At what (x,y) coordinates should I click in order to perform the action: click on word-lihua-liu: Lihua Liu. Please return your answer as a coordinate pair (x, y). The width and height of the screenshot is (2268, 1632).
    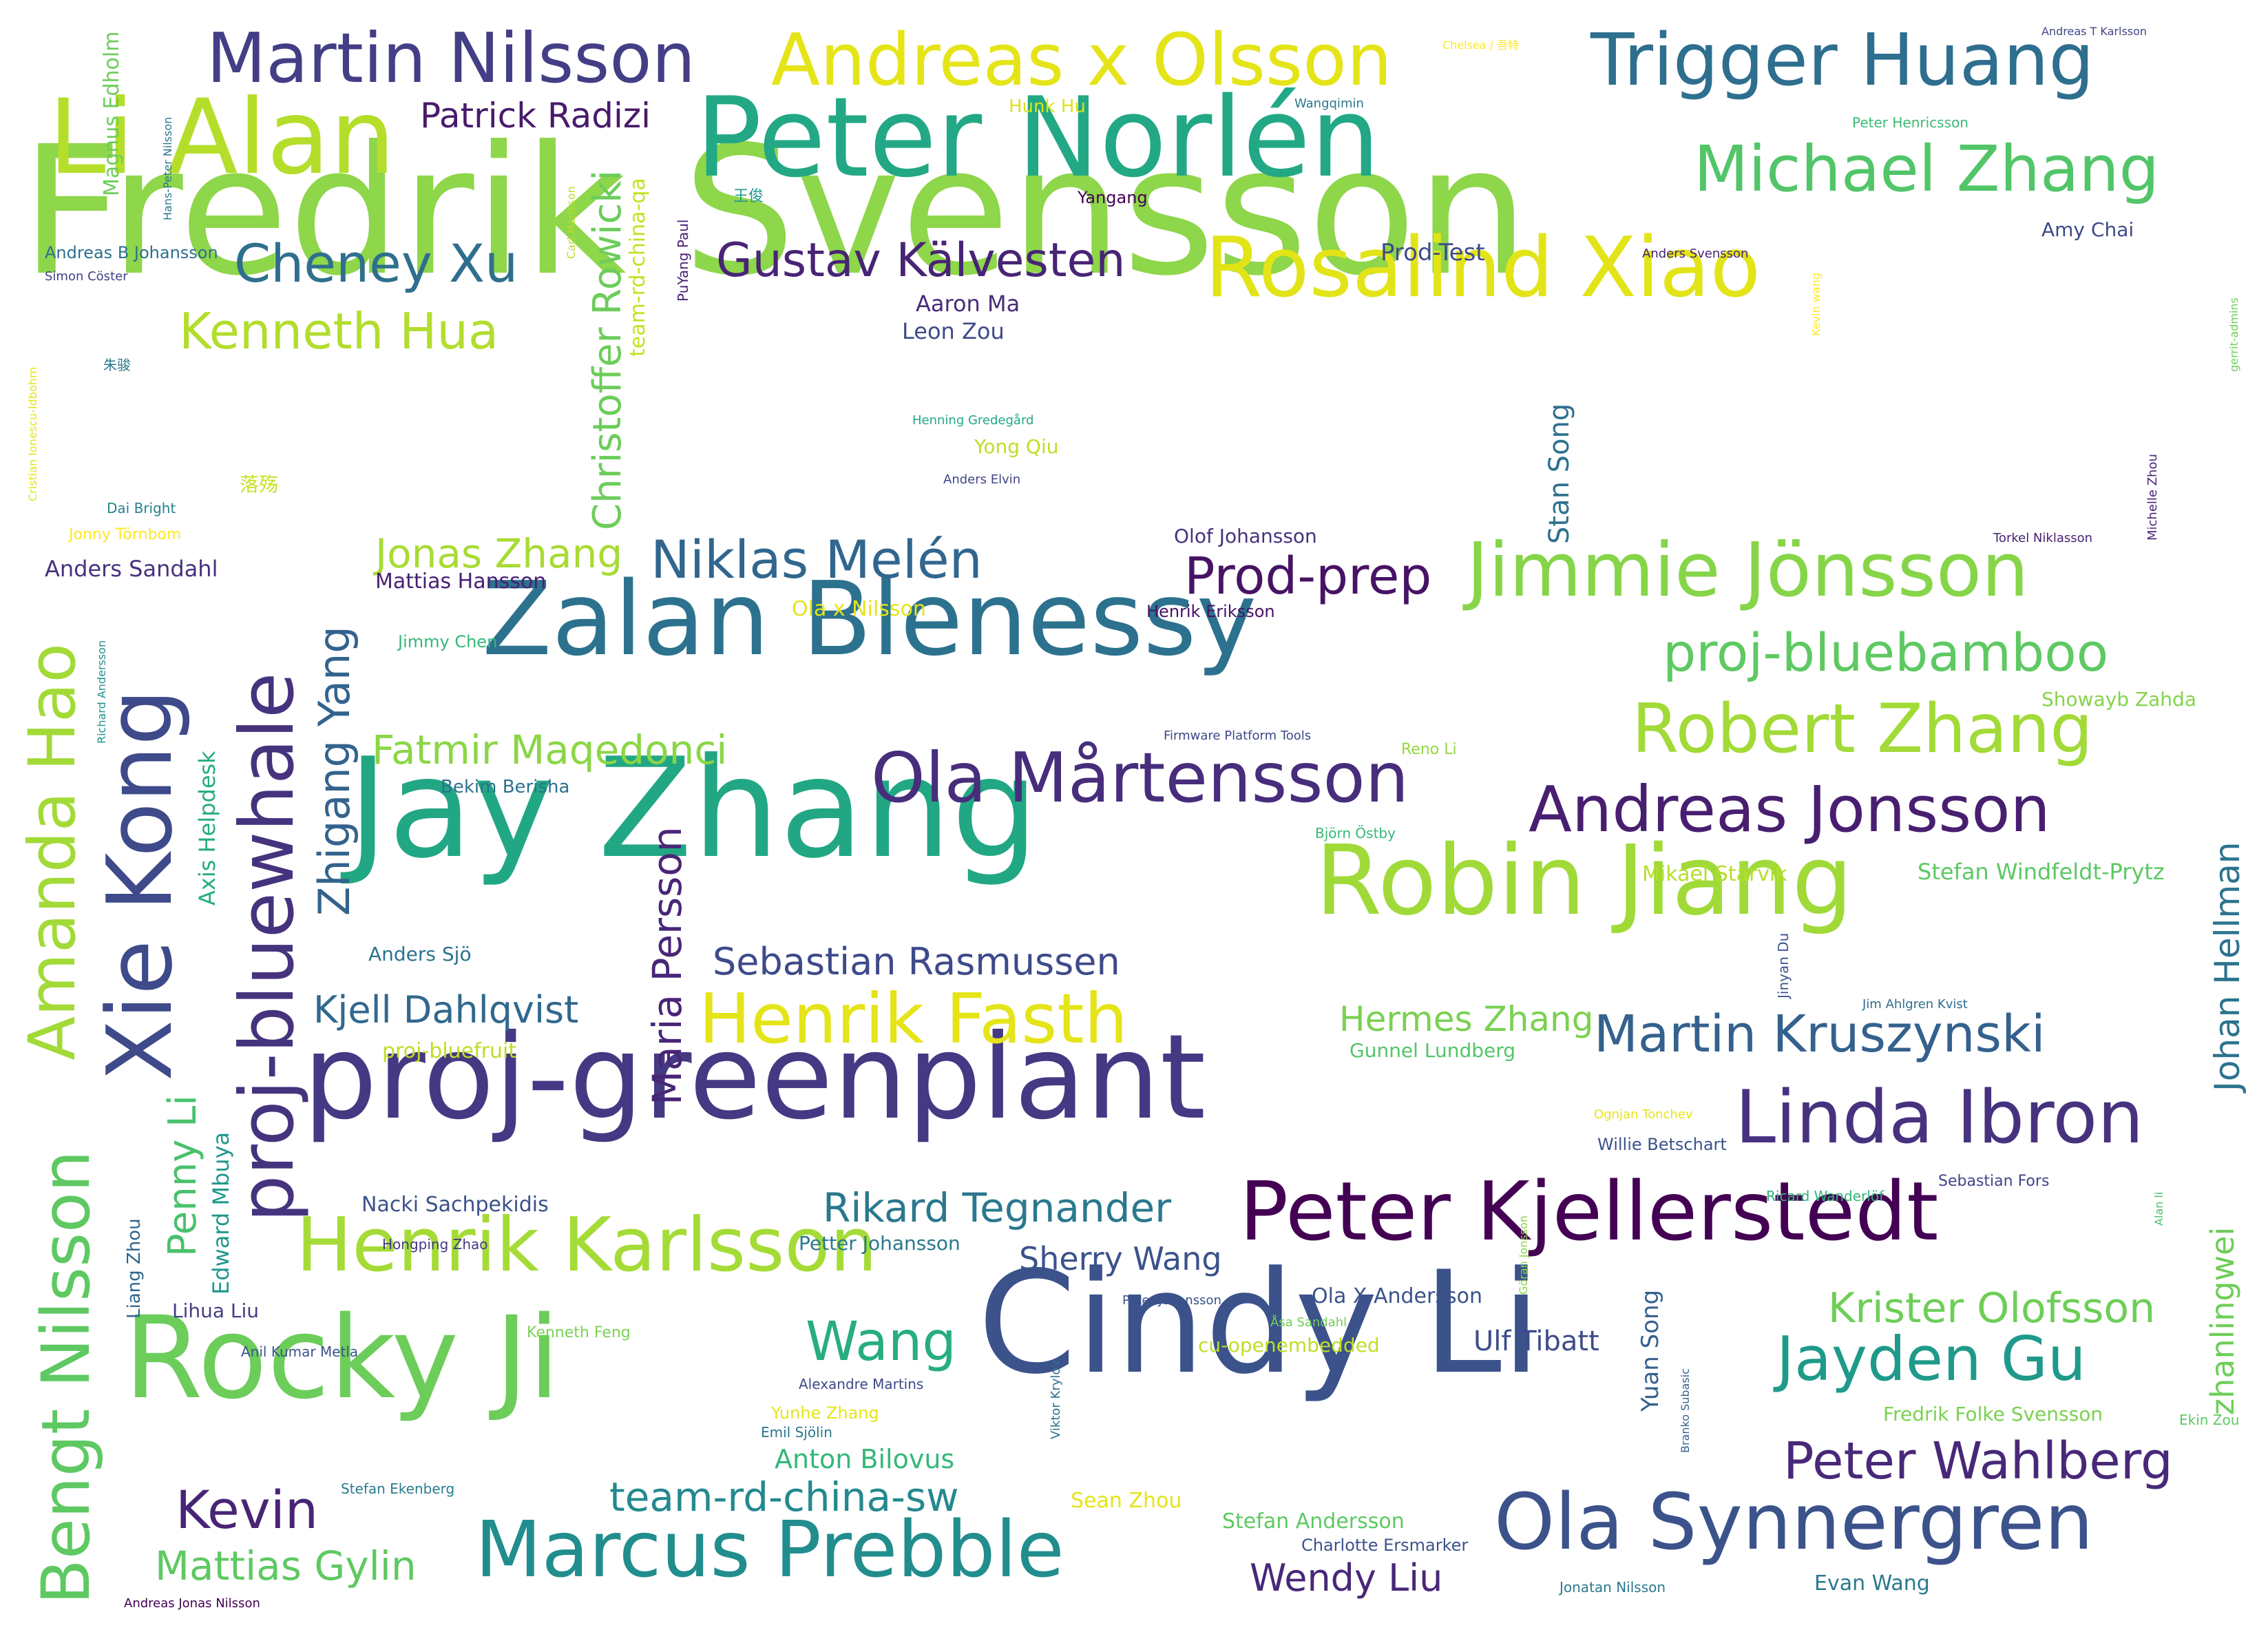
    Looking at the image, I should click on (216, 1310).